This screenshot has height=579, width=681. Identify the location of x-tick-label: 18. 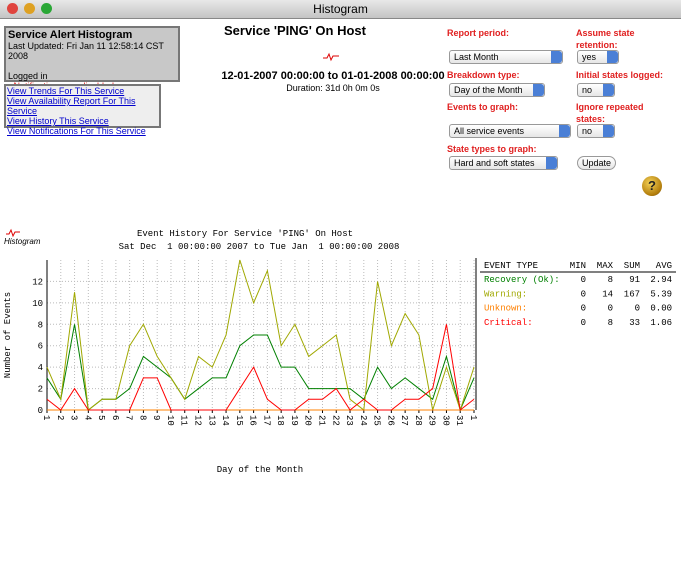
(280, 420).